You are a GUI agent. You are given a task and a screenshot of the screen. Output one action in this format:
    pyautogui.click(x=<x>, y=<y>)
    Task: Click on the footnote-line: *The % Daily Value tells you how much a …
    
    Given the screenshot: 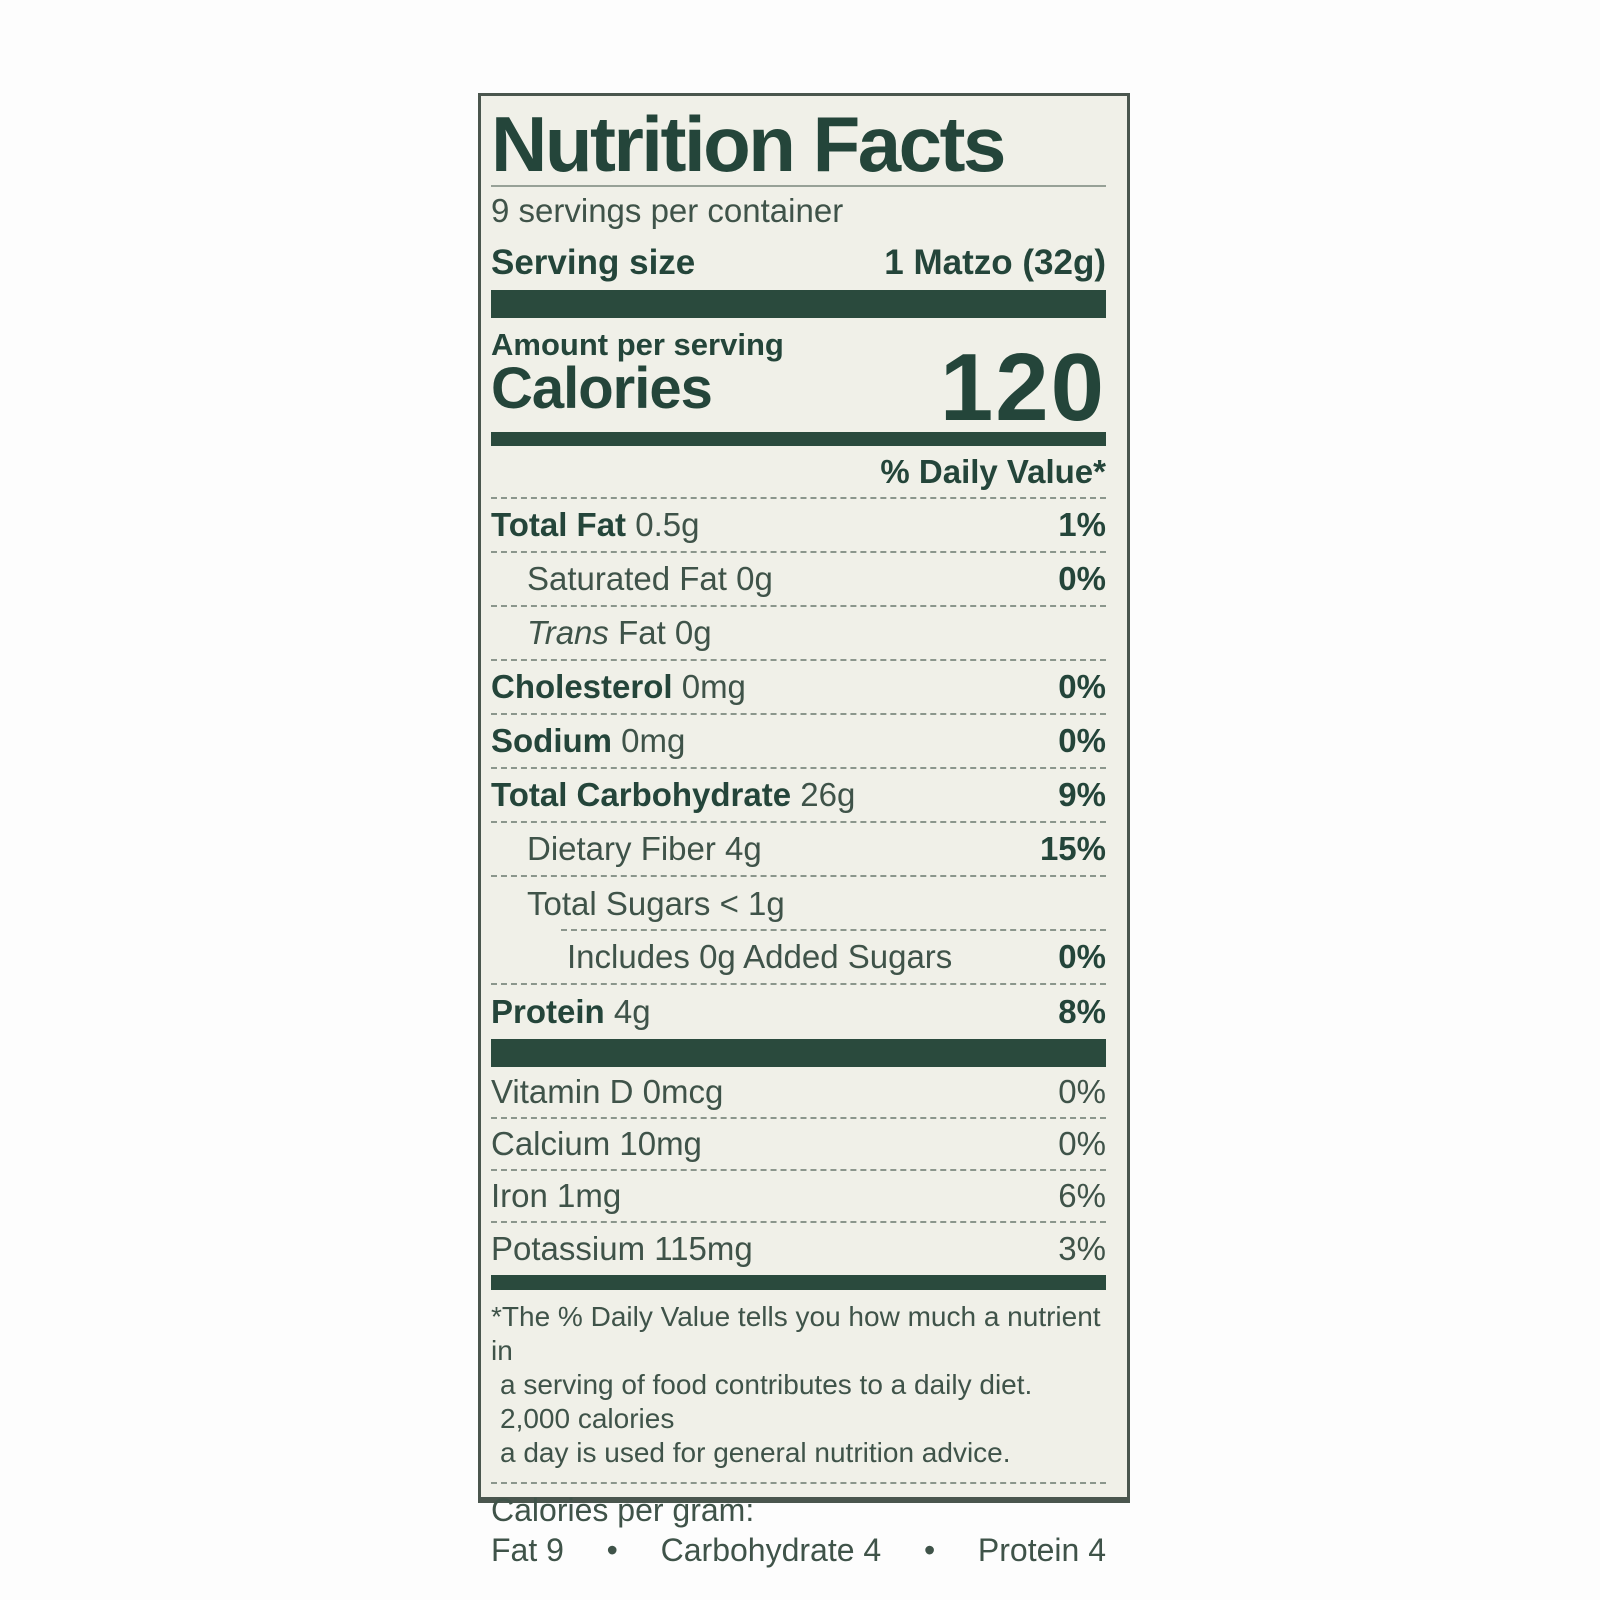 What is the action you would take?
    pyautogui.click(x=796, y=1333)
    